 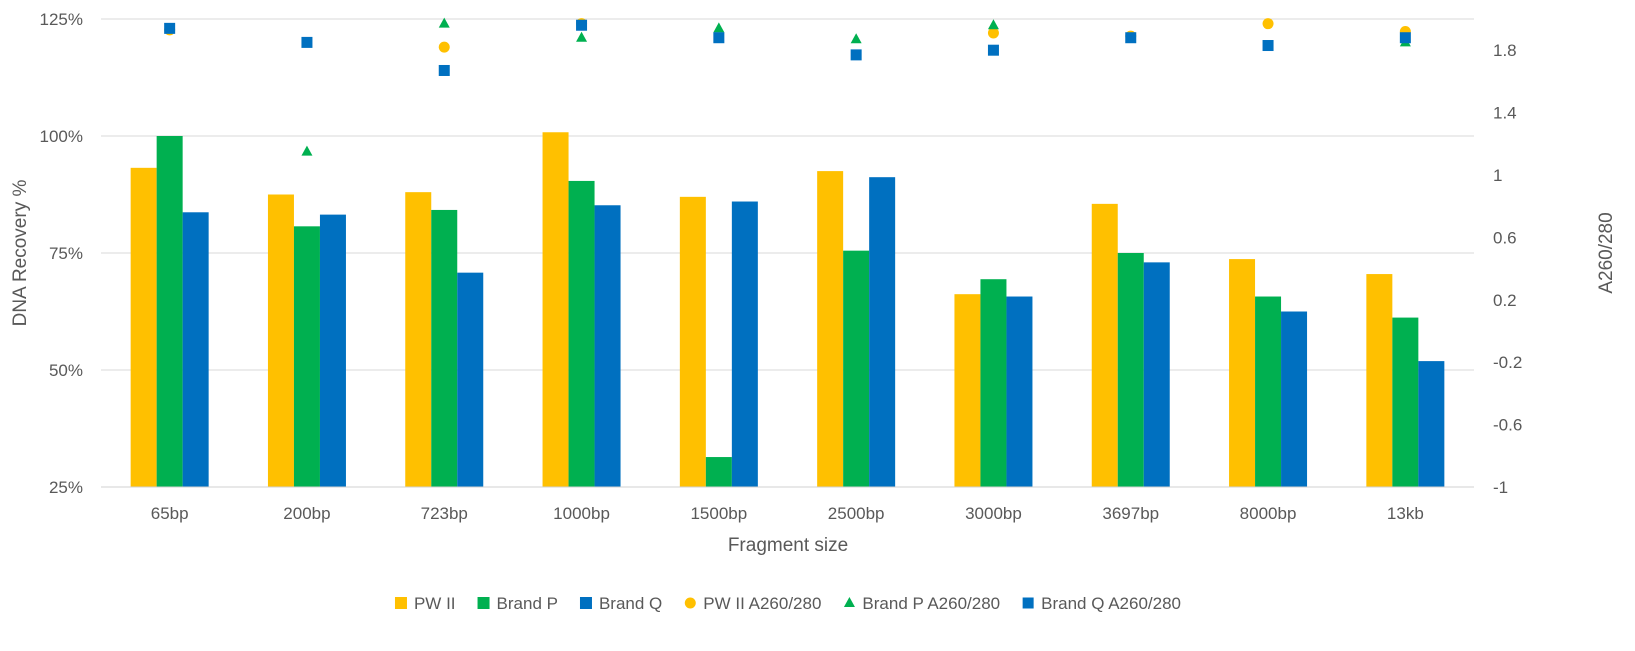 I want to click on x-tick-label: 1500bp, so click(x=718, y=513).